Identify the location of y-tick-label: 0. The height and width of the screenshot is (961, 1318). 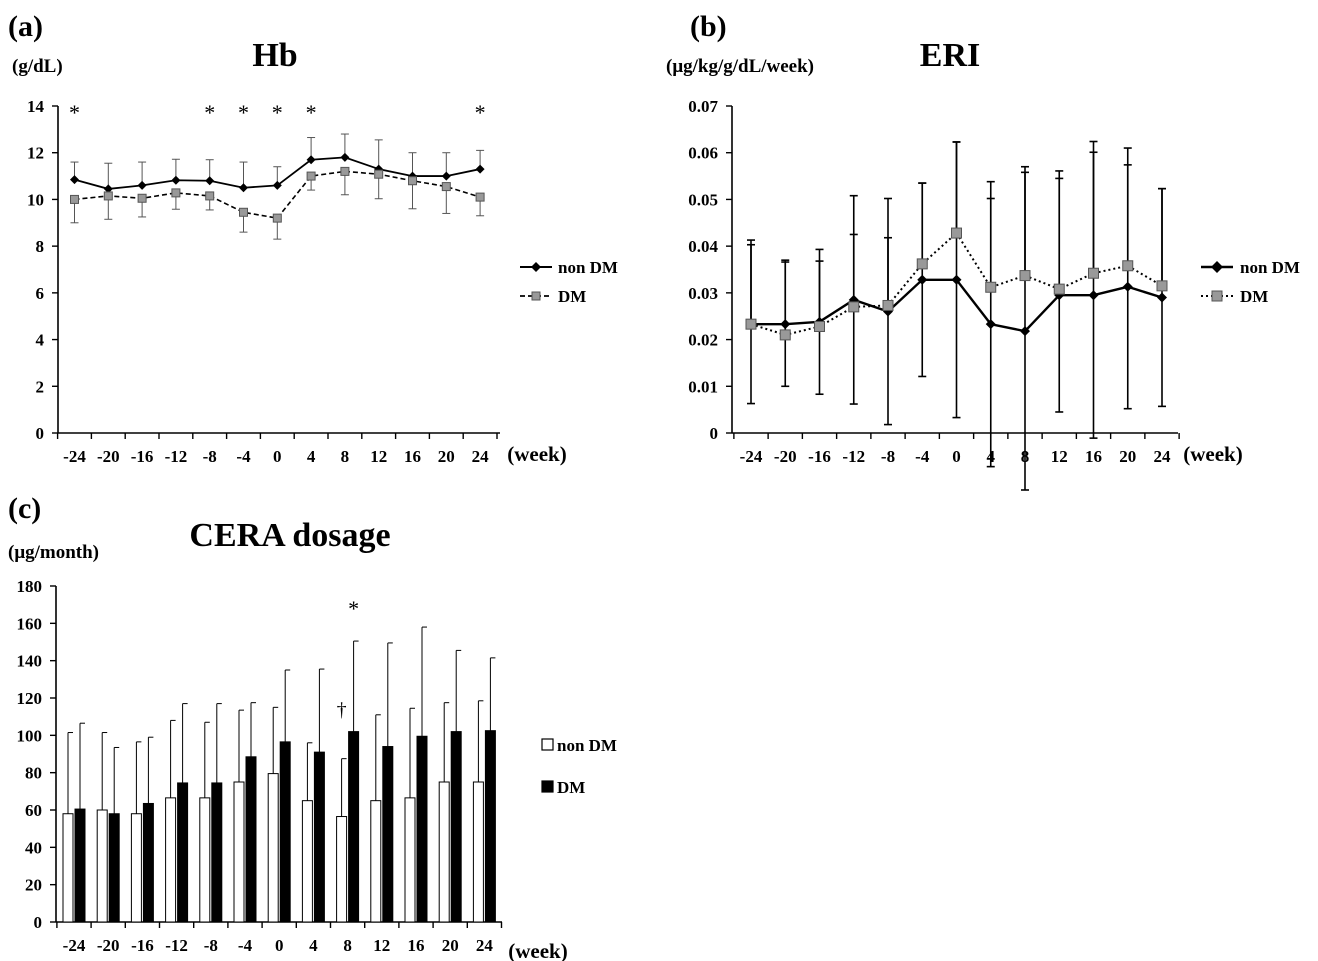
(40, 433).